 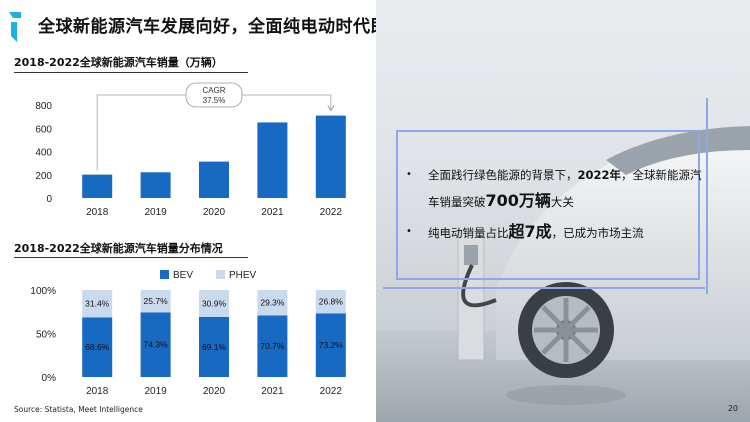 I want to click on y-tick-label: 800, so click(x=43, y=106).